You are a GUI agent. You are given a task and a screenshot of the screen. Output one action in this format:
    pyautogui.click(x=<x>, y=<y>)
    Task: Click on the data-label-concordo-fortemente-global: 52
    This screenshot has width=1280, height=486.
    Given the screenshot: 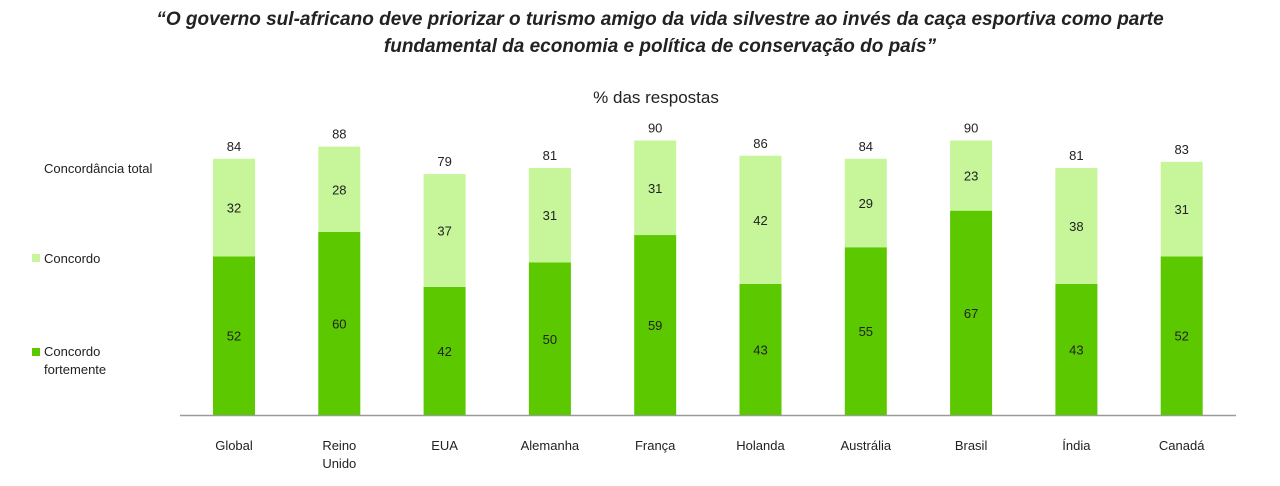 What is the action you would take?
    pyautogui.click(x=234, y=336)
    